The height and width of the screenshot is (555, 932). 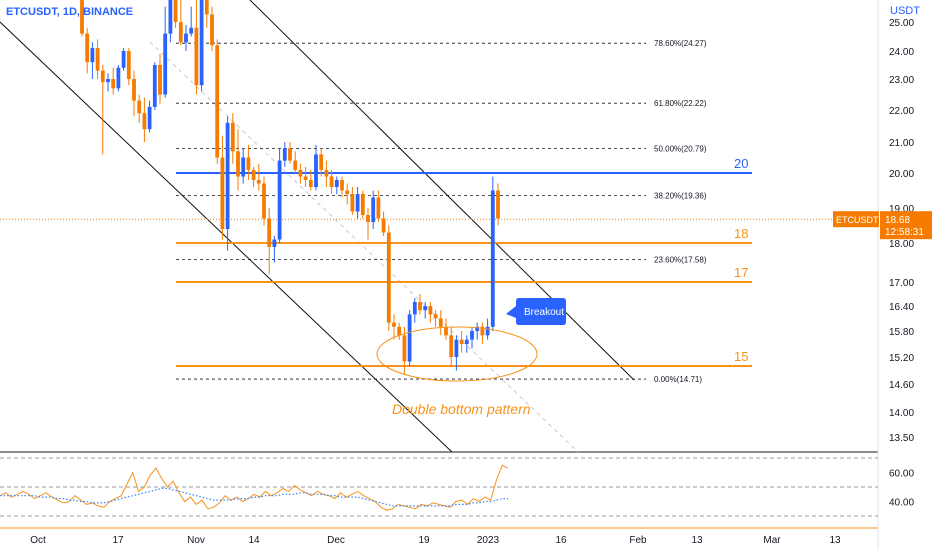 I want to click on time-tick: 13, so click(x=835, y=540).